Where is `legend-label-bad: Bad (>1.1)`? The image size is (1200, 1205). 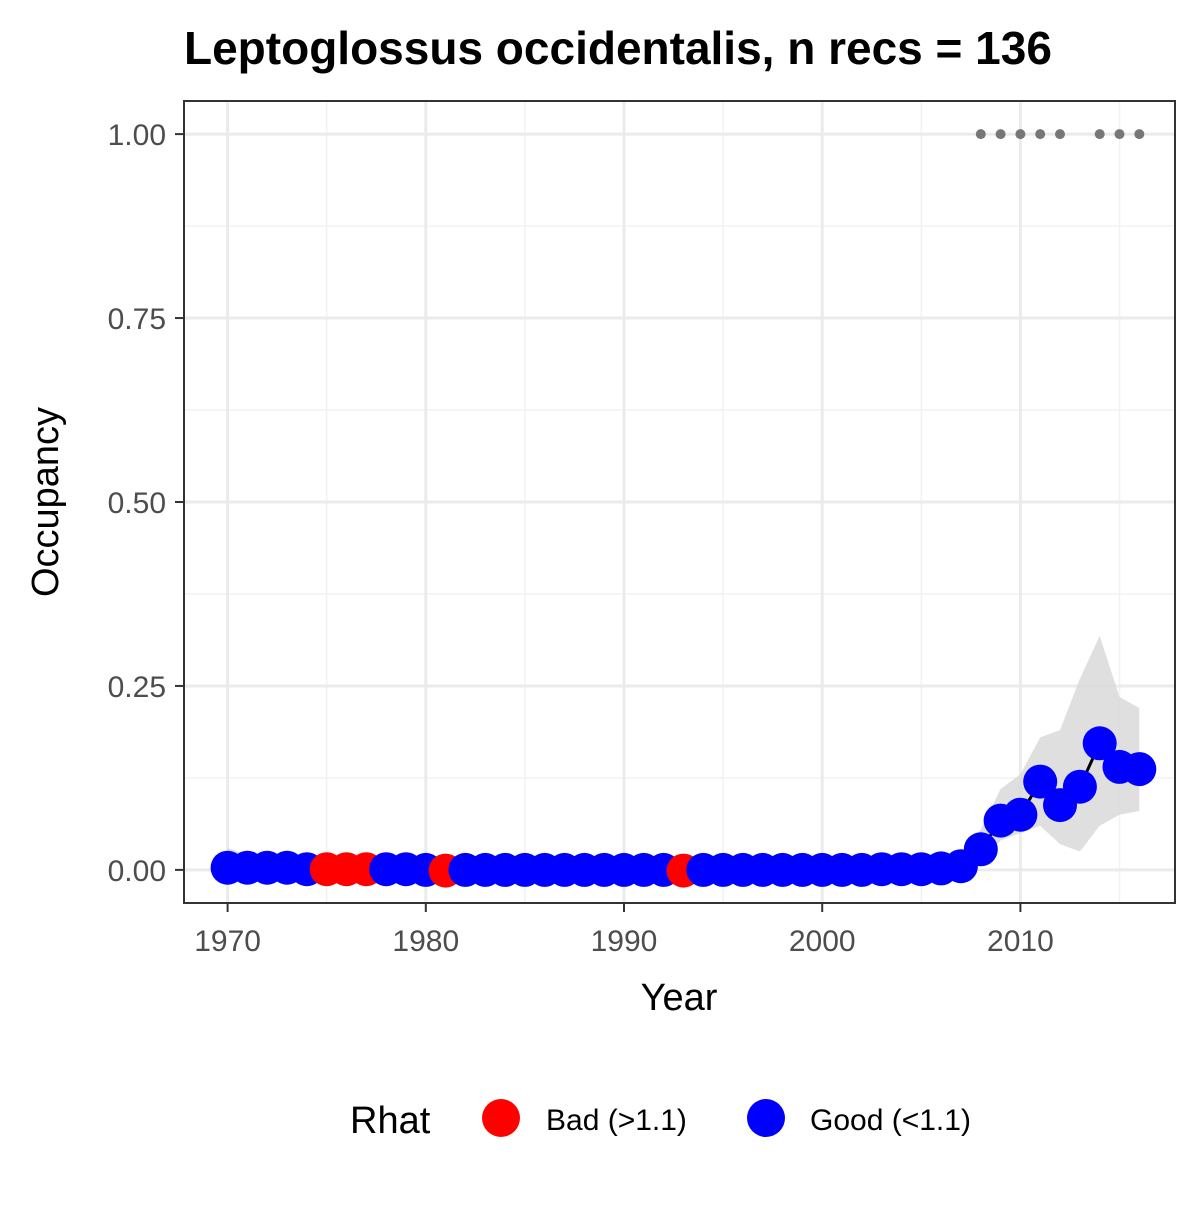 legend-label-bad: Bad (>1.1) is located at coordinates (616, 1120).